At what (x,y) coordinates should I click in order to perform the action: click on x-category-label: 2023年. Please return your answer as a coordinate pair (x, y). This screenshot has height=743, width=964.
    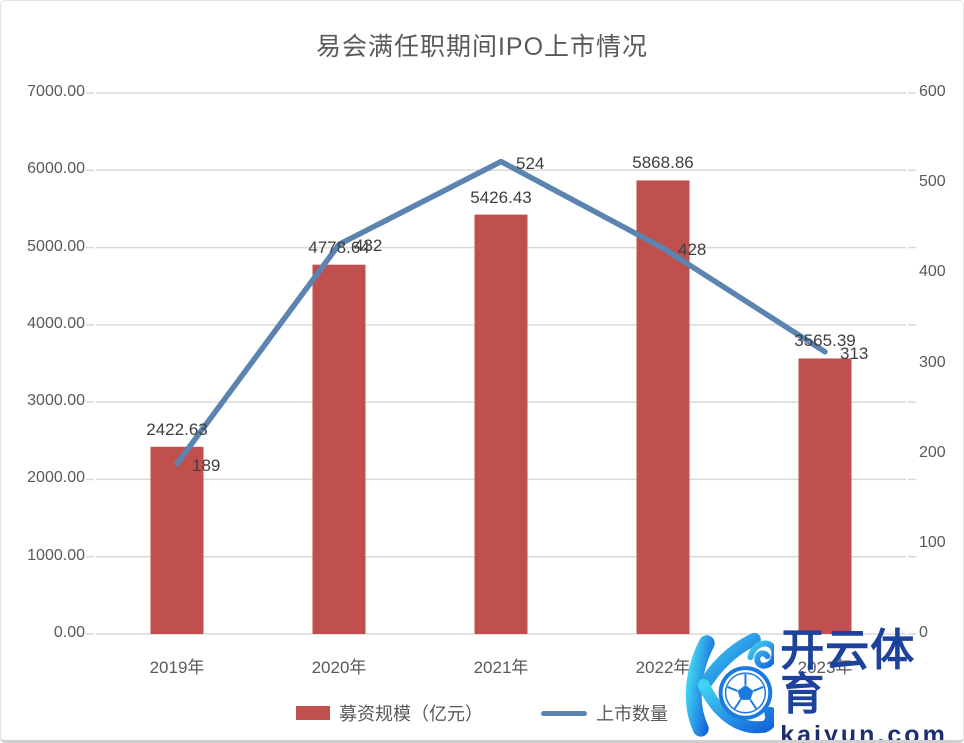
    Looking at the image, I should click on (825, 667).